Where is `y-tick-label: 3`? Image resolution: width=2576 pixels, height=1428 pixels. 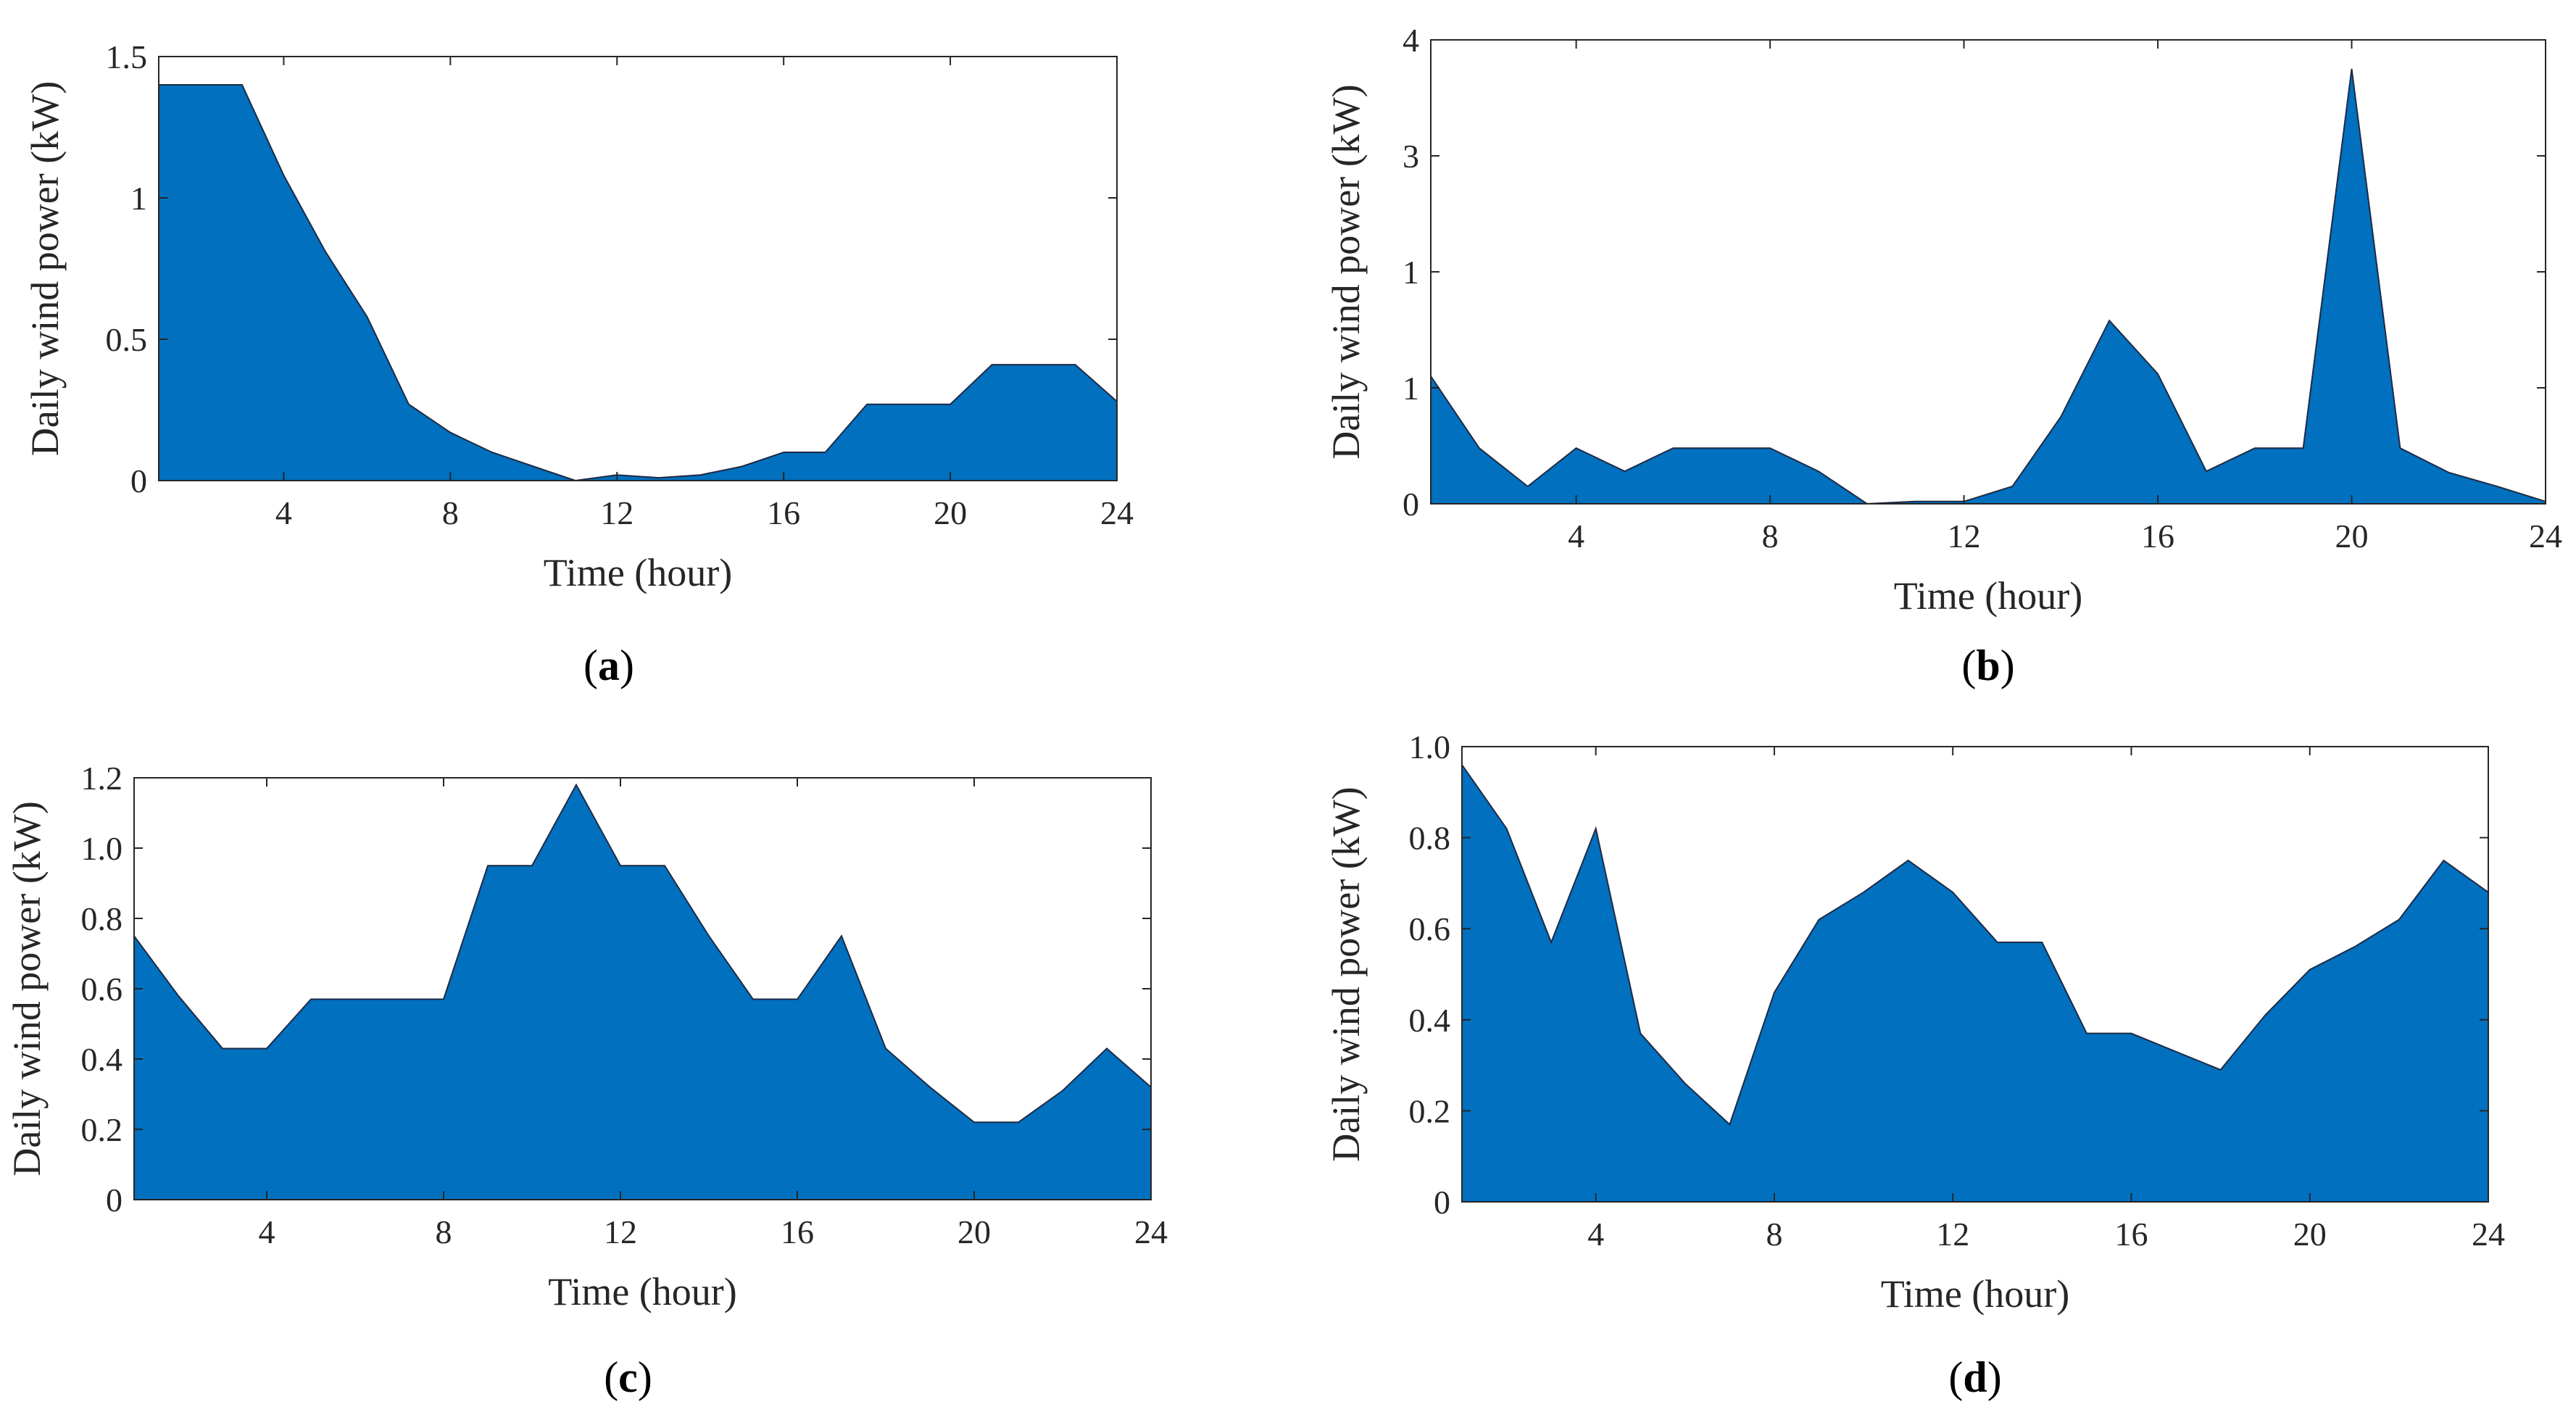
y-tick-label: 3 is located at coordinates (1411, 156).